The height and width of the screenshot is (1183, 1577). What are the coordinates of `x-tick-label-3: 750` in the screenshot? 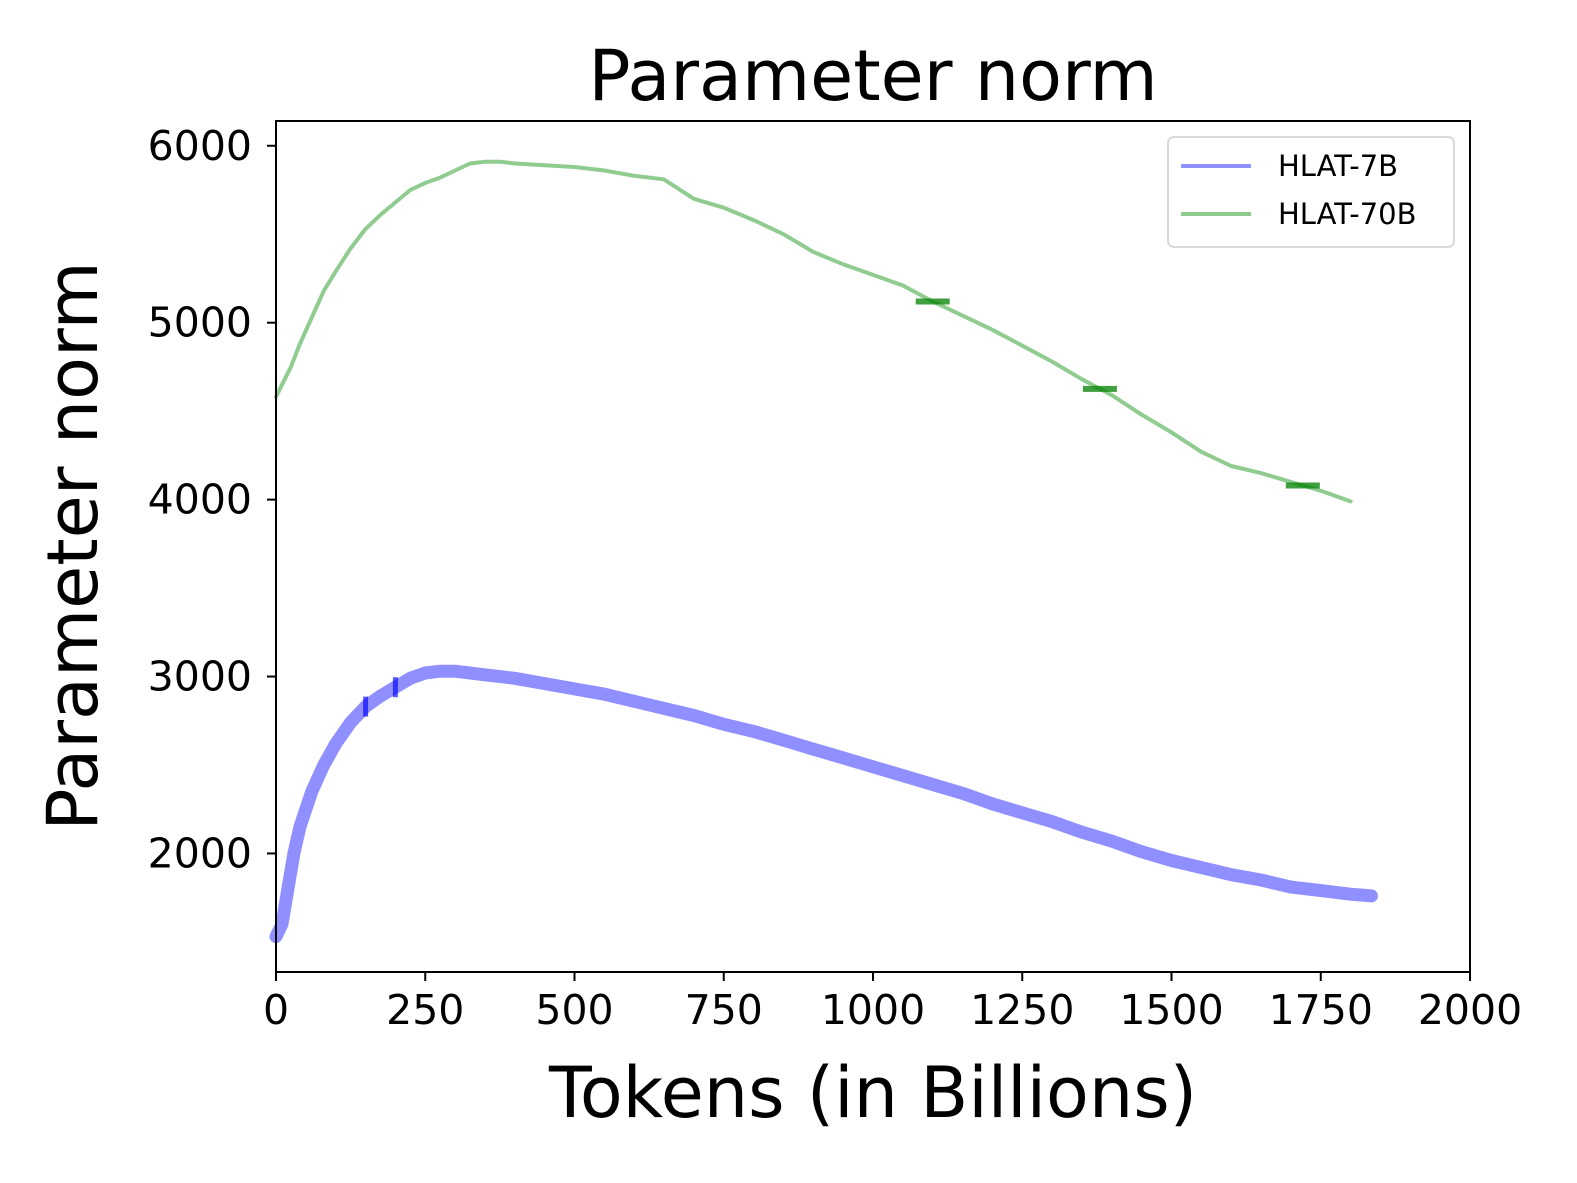 It's located at (724, 1010).